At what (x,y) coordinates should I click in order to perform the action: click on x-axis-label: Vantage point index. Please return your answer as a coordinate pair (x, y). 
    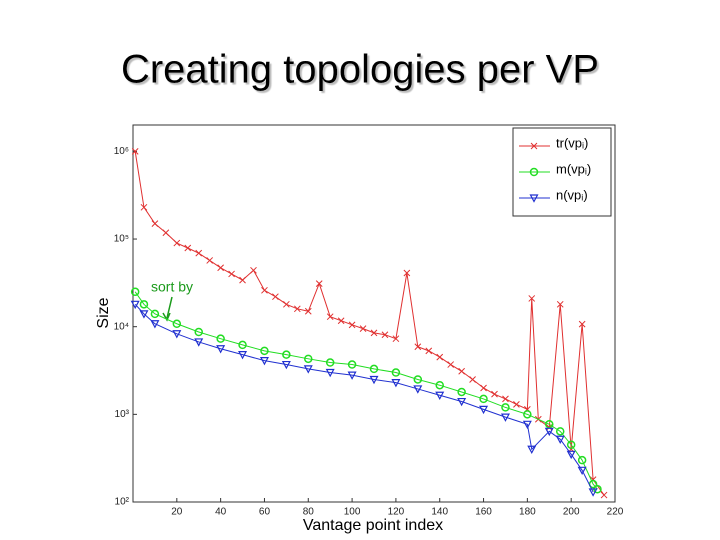
    Looking at the image, I should click on (373, 525).